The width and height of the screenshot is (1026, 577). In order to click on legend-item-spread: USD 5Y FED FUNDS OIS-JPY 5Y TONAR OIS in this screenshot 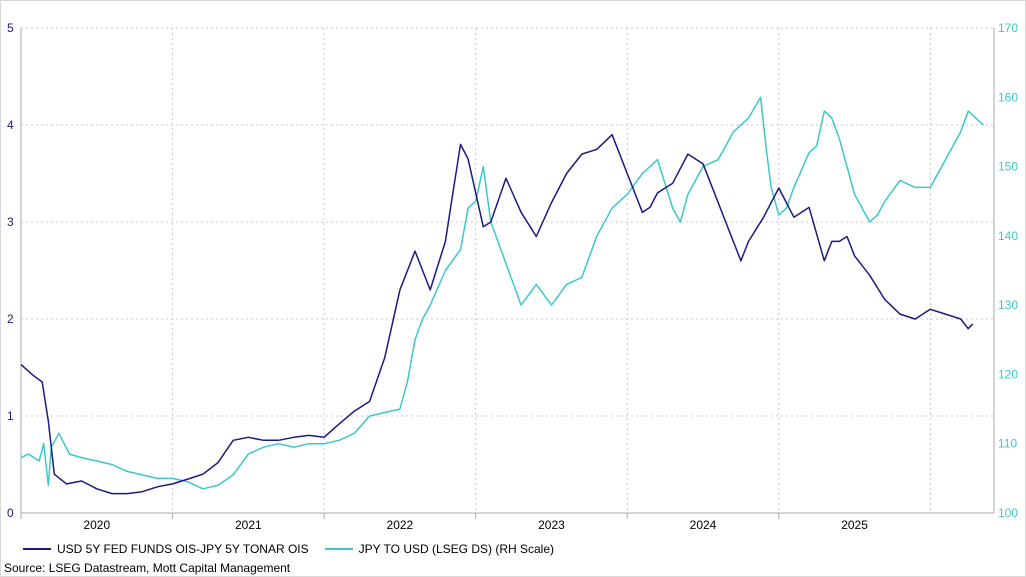, I will do `click(166, 549)`.